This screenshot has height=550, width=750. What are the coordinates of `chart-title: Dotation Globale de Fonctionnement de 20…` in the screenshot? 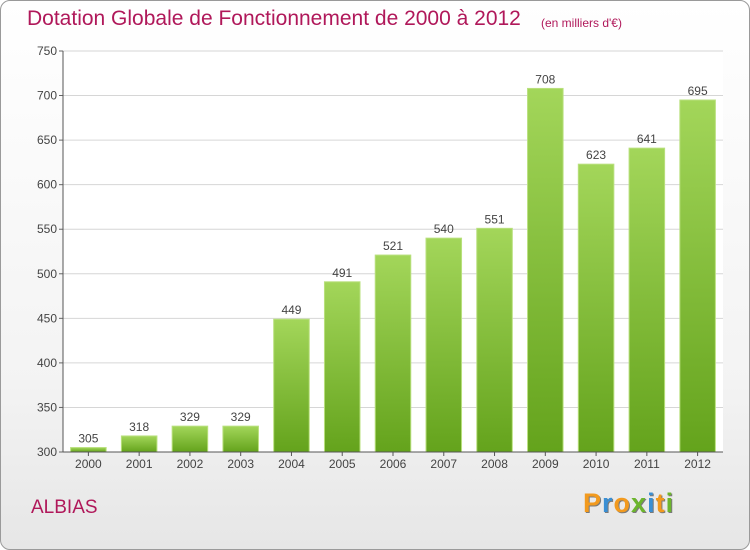 It's located at (274, 18).